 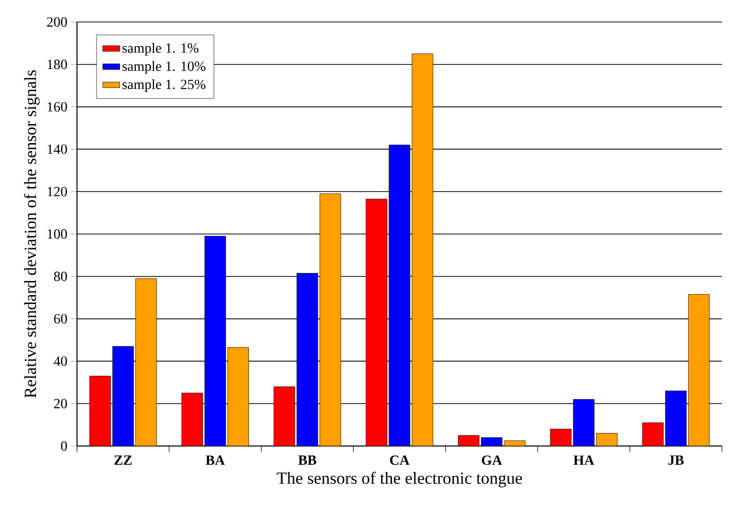 I want to click on x-axis-title: The sensors of the electronic tongue, so click(x=399, y=480).